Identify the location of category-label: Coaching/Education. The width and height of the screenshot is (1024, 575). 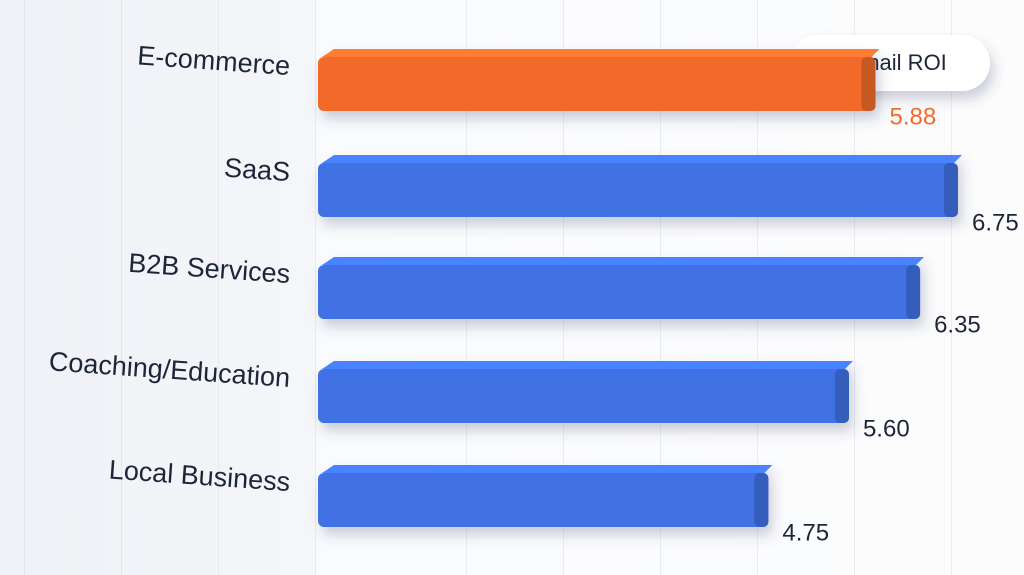
(169, 369).